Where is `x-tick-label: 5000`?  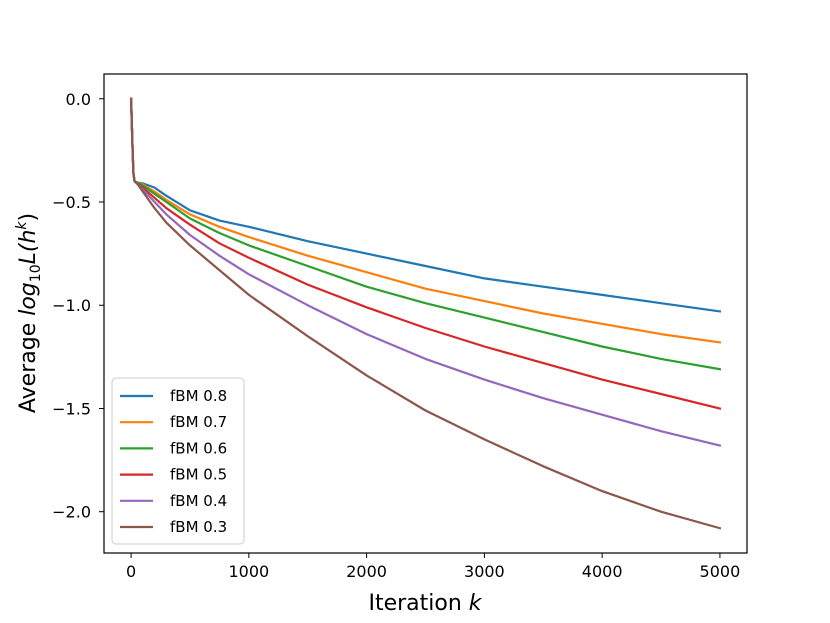 x-tick-label: 5000 is located at coordinates (720, 571).